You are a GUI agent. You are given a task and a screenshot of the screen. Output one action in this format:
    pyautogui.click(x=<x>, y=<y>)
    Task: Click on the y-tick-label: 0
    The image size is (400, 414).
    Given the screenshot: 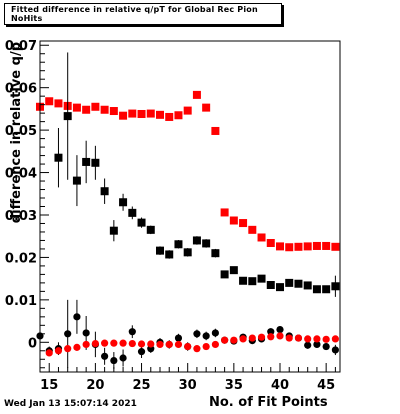 What is the action you would take?
    pyautogui.click(x=32, y=343)
    